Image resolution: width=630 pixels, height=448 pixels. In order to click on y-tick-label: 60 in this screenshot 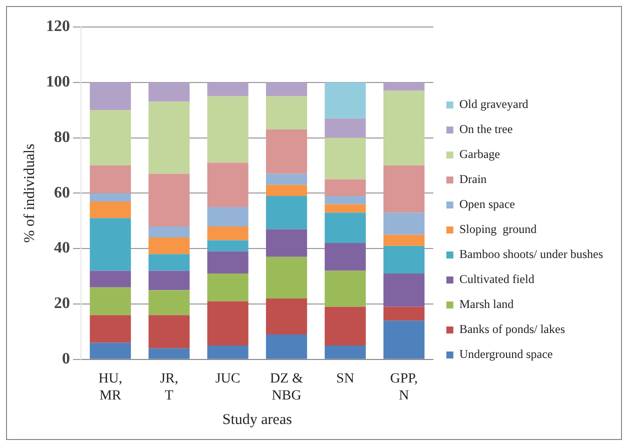, I will do `click(62, 193)`.